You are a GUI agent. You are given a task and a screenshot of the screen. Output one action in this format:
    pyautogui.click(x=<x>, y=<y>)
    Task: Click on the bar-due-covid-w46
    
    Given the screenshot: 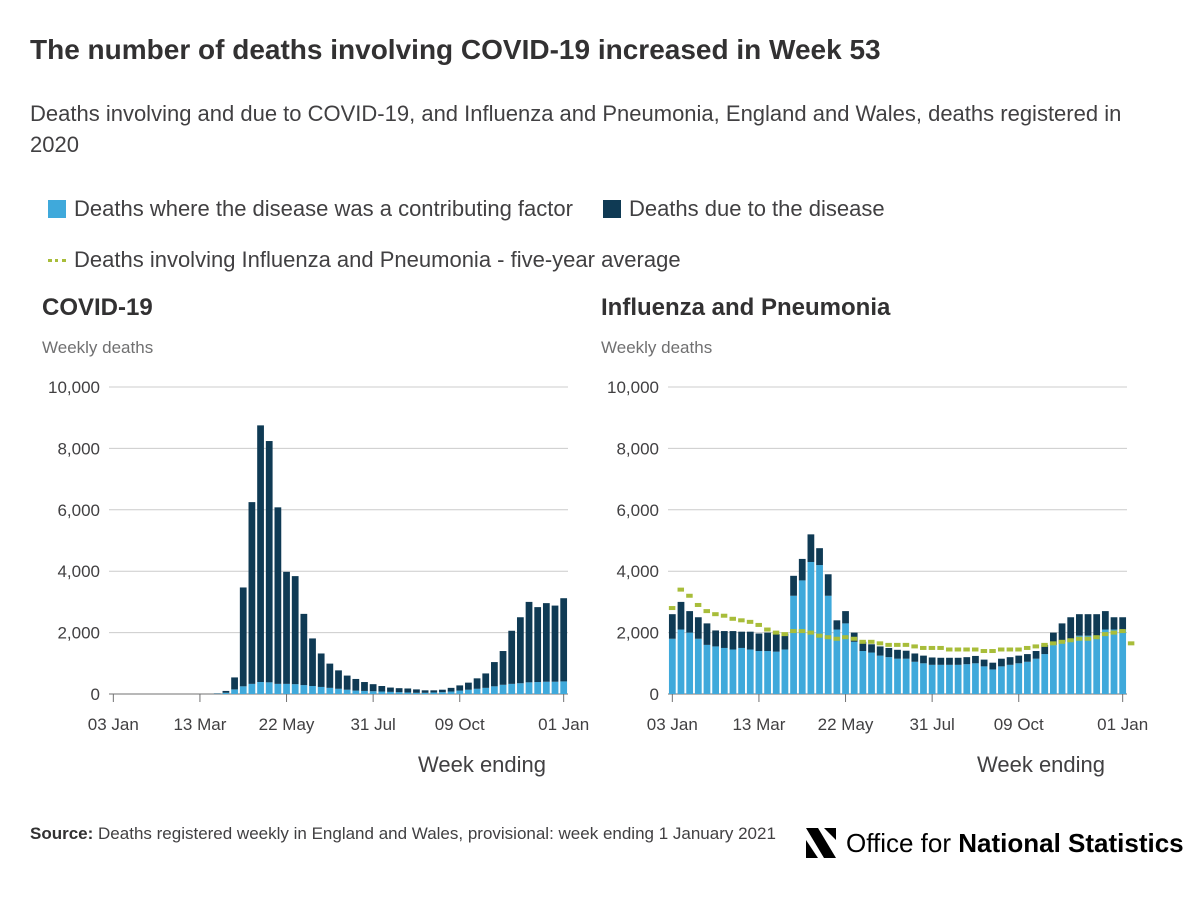 What is the action you would take?
    pyautogui.click(x=503, y=668)
    